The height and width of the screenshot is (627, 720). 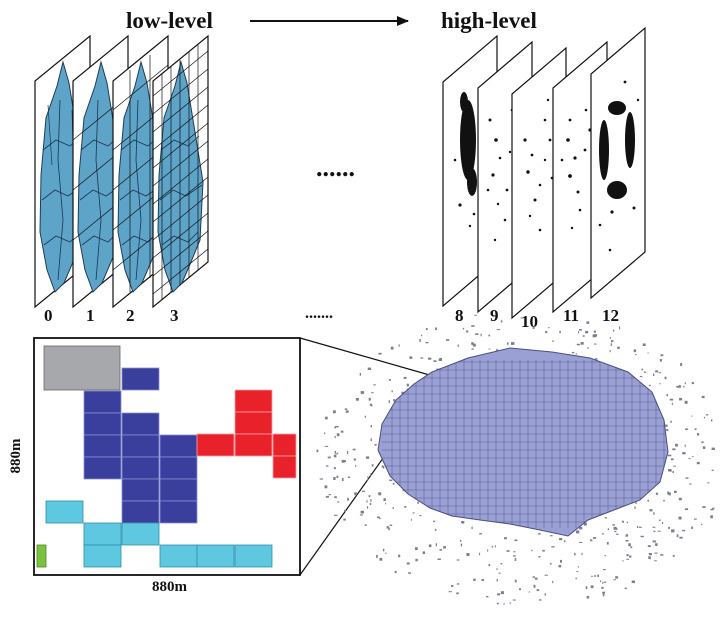 What do you see at coordinates (610, 315) in the screenshot?
I see `high-level-label-12: 12` at bounding box center [610, 315].